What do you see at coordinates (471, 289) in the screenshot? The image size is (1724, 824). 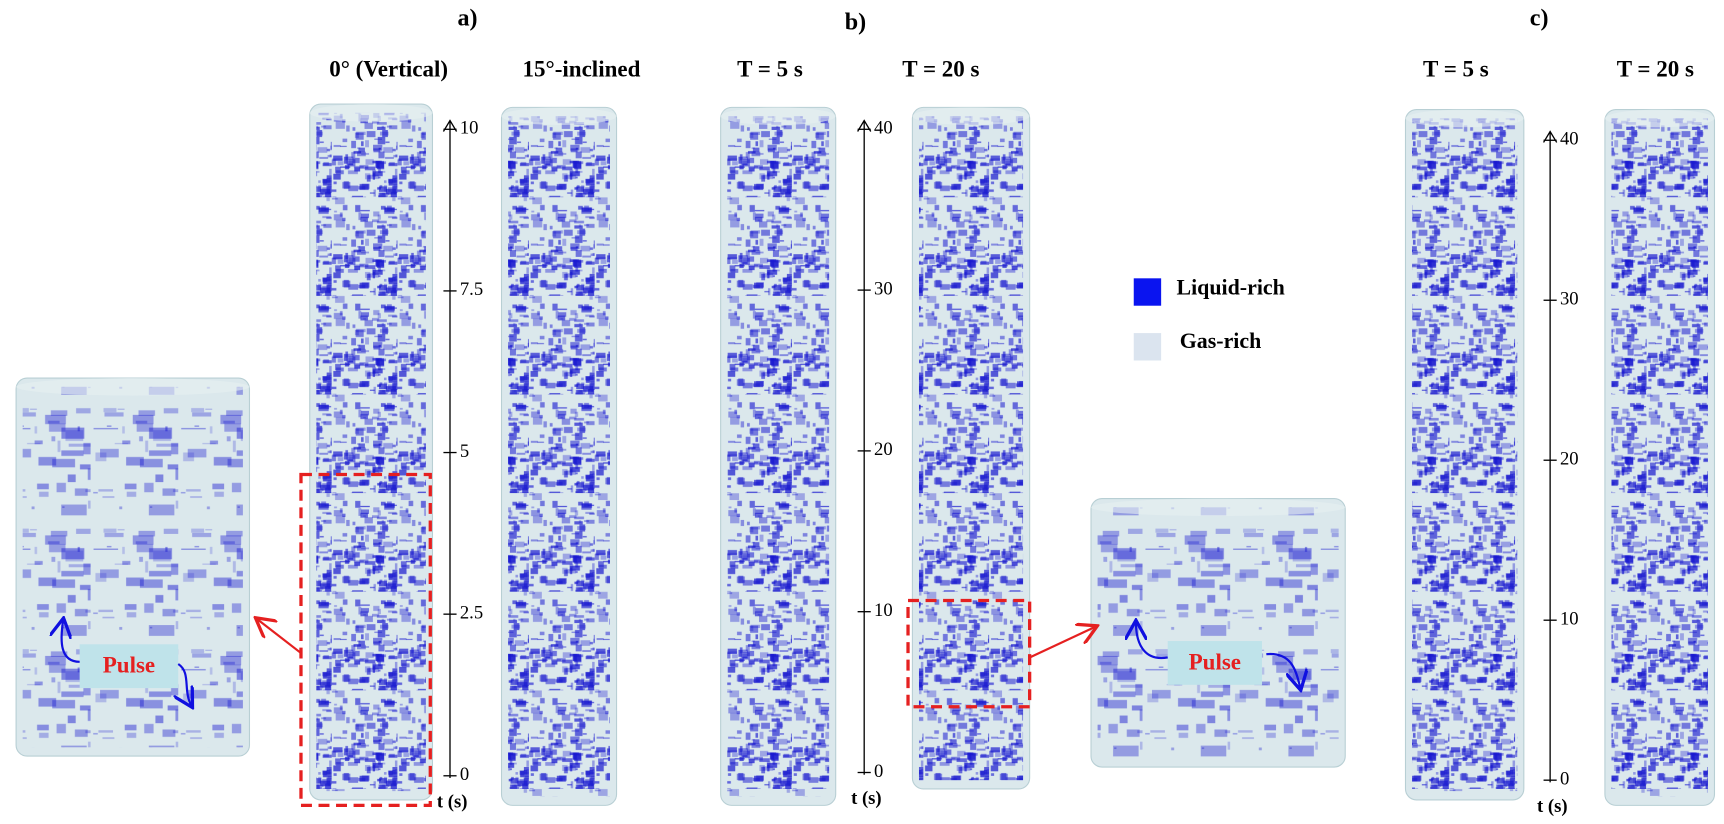 I see `tick-label: 7.5` at bounding box center [471, 289].